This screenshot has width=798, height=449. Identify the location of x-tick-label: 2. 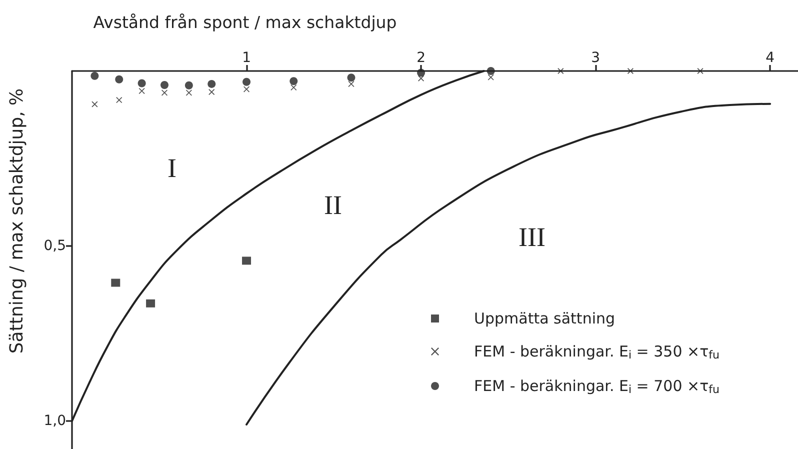
(421, 58).